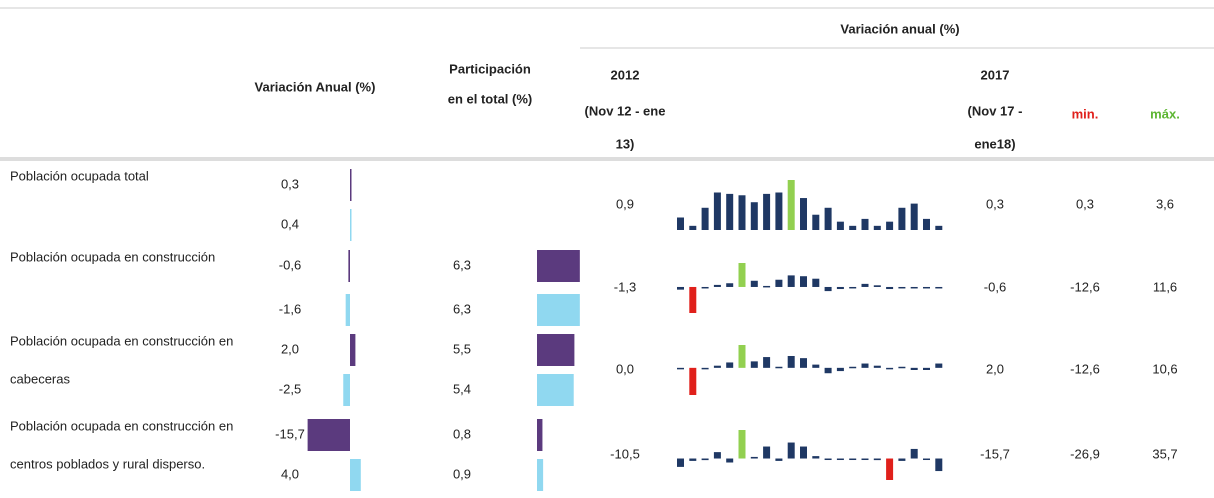  I want to click on v2017: 0,3, so click(995, 203).